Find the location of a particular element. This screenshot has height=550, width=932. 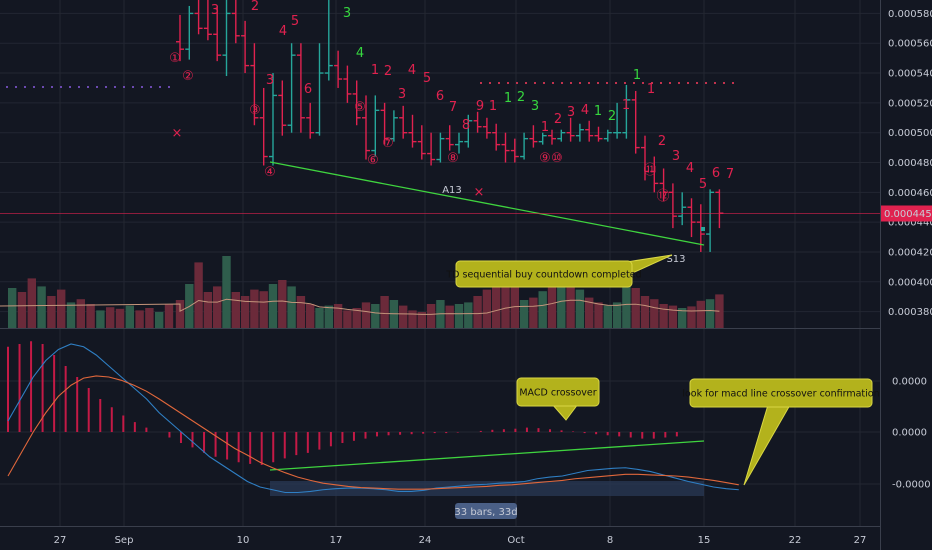

volume-bars is located at coordinates (362, 292).